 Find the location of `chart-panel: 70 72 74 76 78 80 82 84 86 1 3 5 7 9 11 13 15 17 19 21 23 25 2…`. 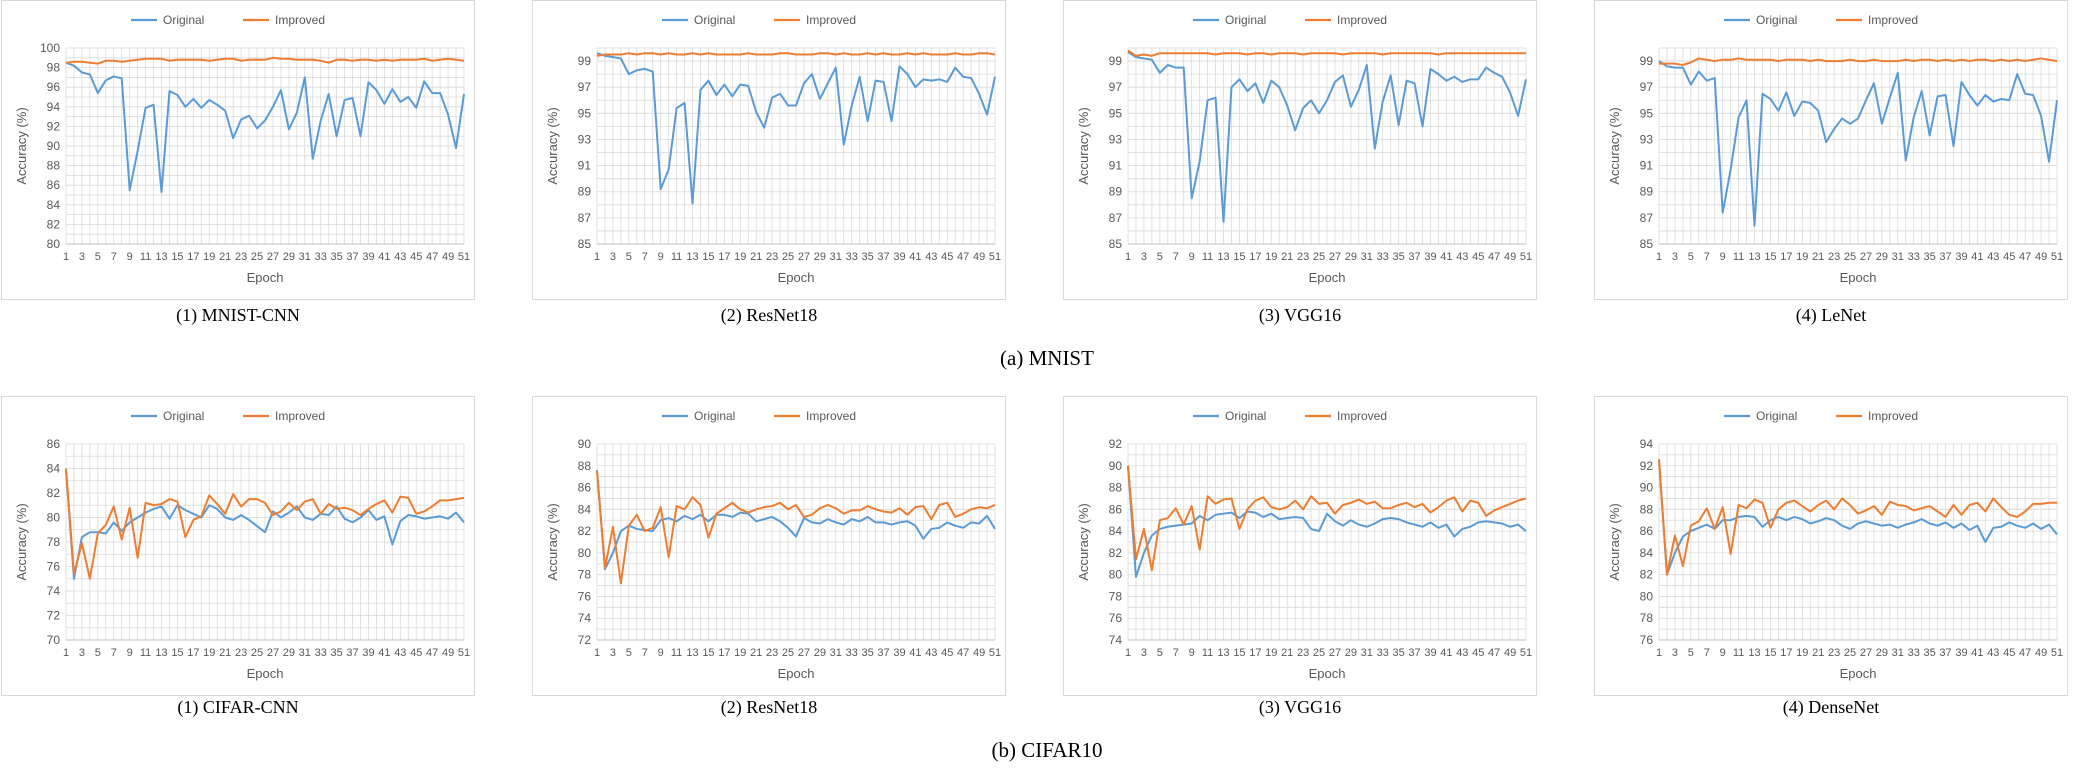

chart-panel: 70 72 74 76 78 80 82 84 86 1 3 5 7 9 11 13 15 17 19 21 23 25 2… is located at coordinates (238, 546).